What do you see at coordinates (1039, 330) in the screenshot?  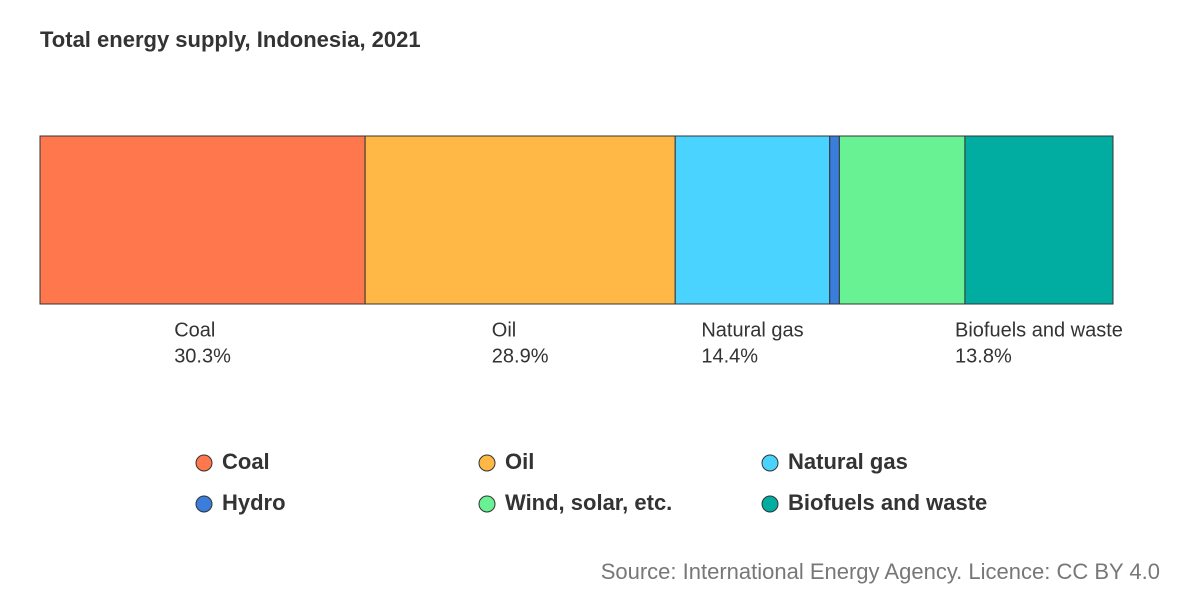 I see `segment-label: Biofuels and waste` at bounding box center [1039, 330].